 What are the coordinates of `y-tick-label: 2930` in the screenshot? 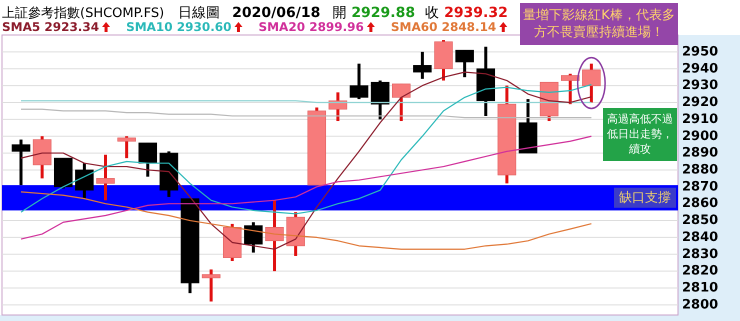 It's located at (700, 86).